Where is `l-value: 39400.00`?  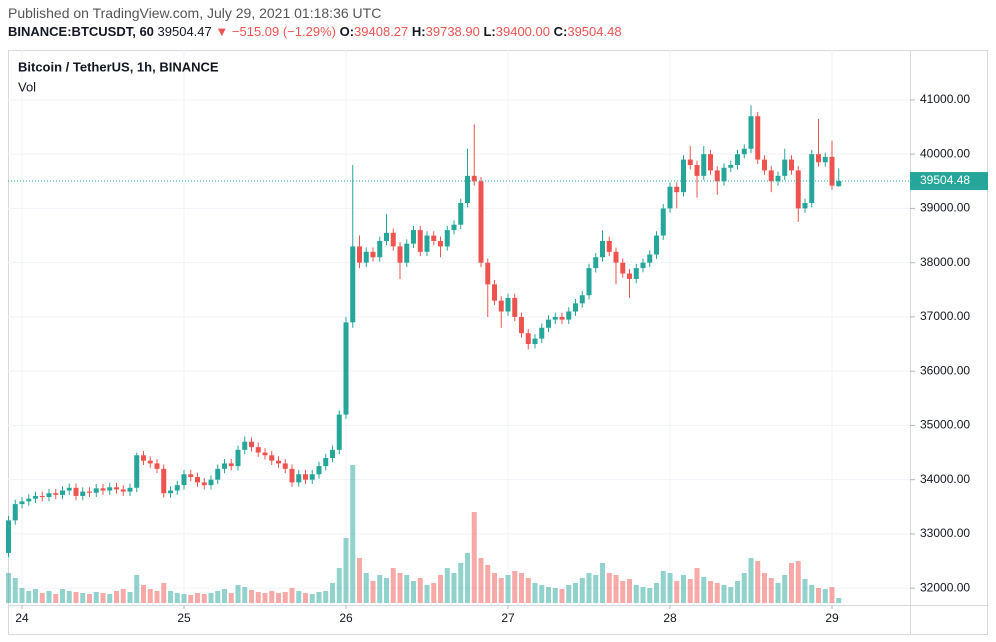
l-value: 39400.00 is located at coordinates (522, 31).